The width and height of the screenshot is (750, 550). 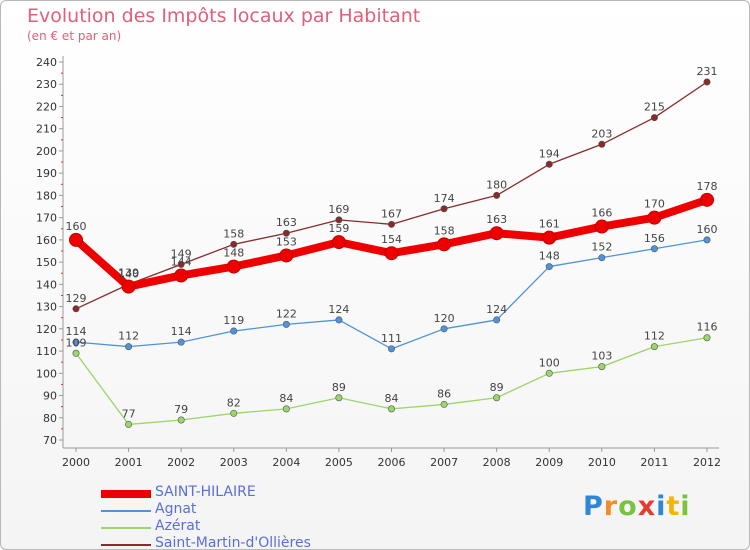 I want to click on data-label-saint-martin-d-olli-res: 203, so click(x=601, y=133).